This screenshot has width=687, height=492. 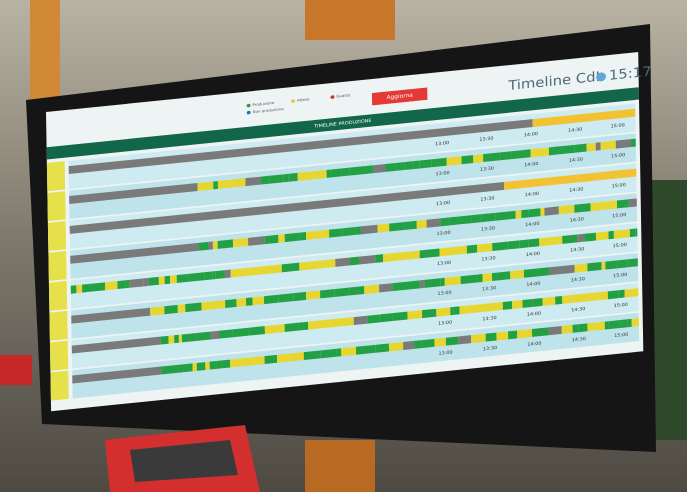 I want to click on refresh-button, so click(x=399, y=96).